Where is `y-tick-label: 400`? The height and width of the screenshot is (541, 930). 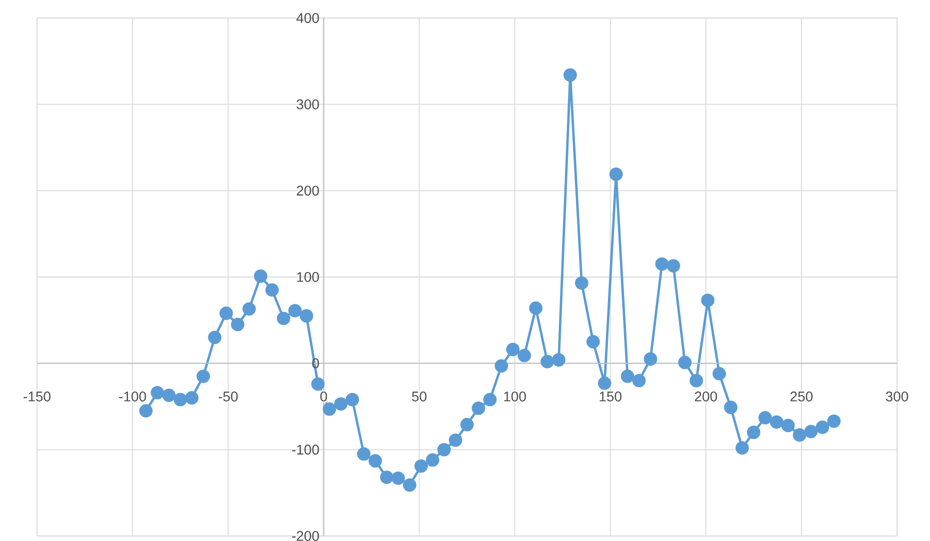 y-tick-label: 400 is located at coordinates (307, 18).